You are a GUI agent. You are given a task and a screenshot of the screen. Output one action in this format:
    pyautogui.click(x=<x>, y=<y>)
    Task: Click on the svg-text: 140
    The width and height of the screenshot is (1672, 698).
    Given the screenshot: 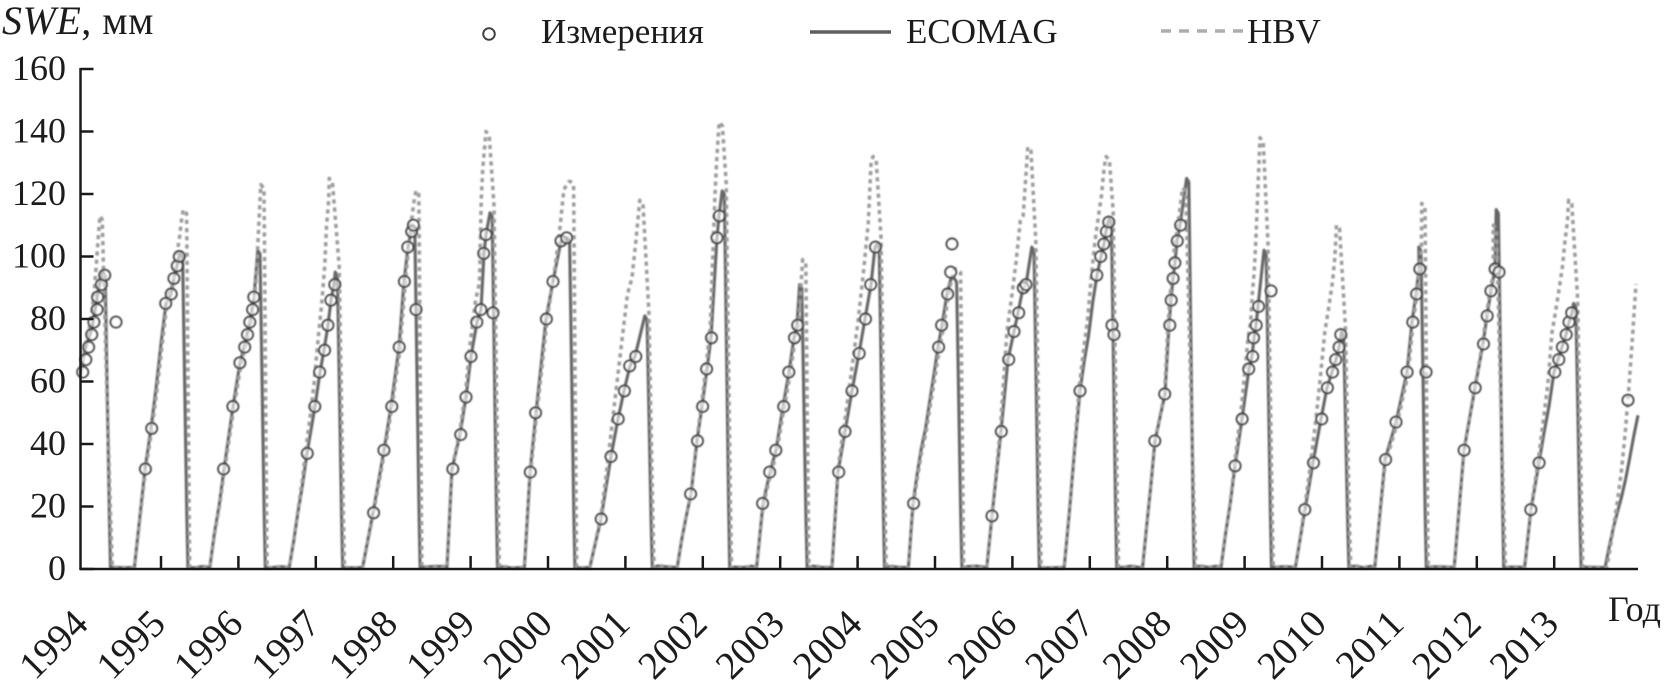 What is the action you would take?
    pyautogui.click(x=39, y=131)
    